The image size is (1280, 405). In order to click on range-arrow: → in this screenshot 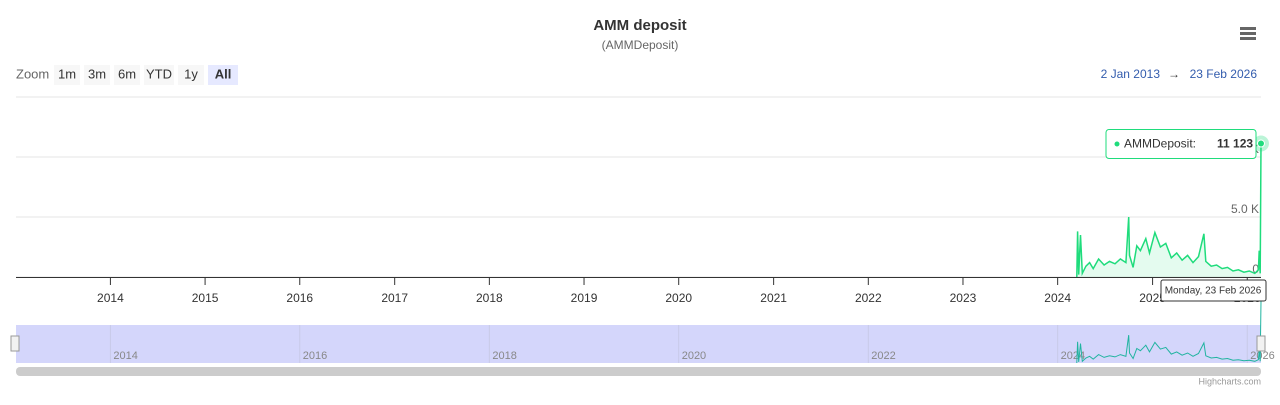, I will do `click(1174, 74)`.